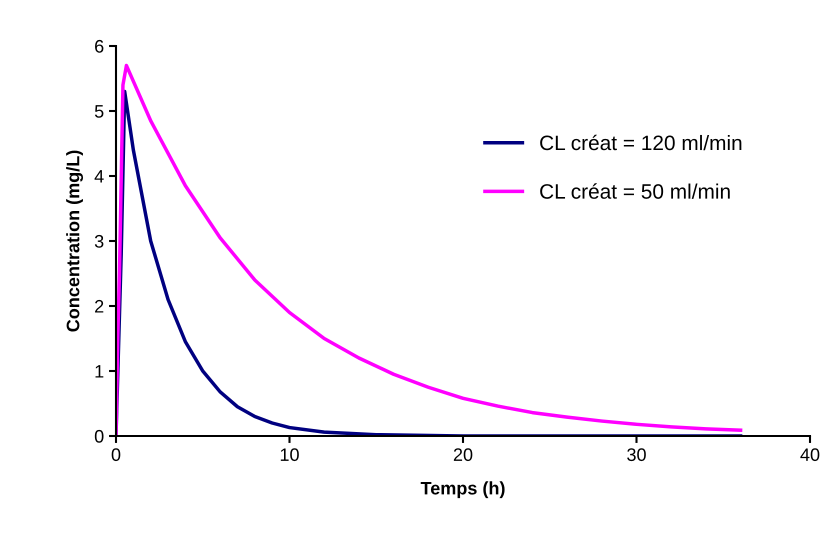  I want to click on y-tick-label: 4, so click(99, 176).